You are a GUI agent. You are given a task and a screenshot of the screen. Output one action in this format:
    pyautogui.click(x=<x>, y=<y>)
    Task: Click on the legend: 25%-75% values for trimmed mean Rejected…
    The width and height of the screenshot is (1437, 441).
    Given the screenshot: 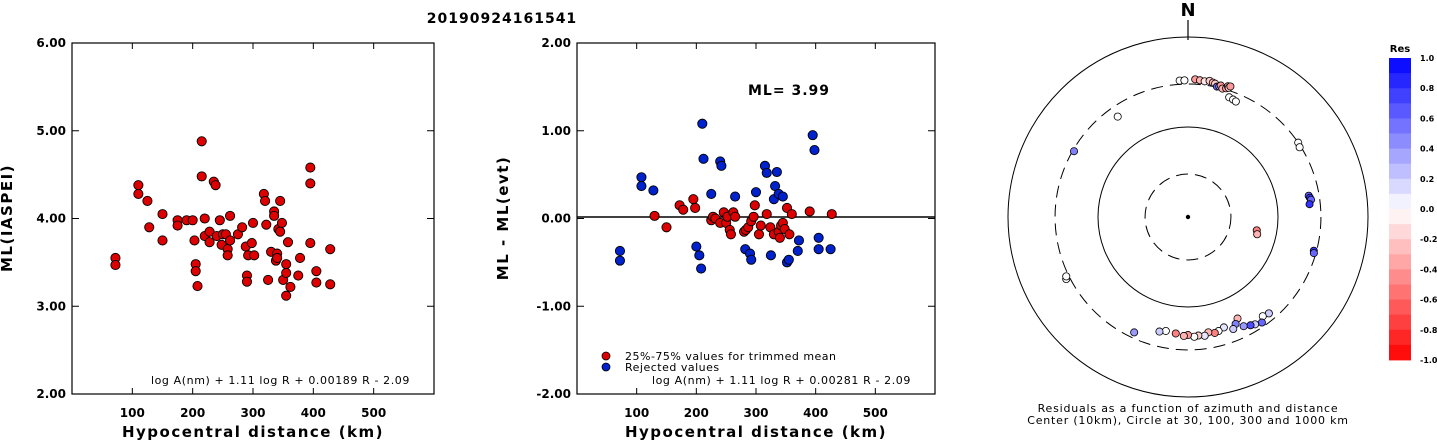 What is the action you would take?
    pyautogui.click(x=718, y=362)
    